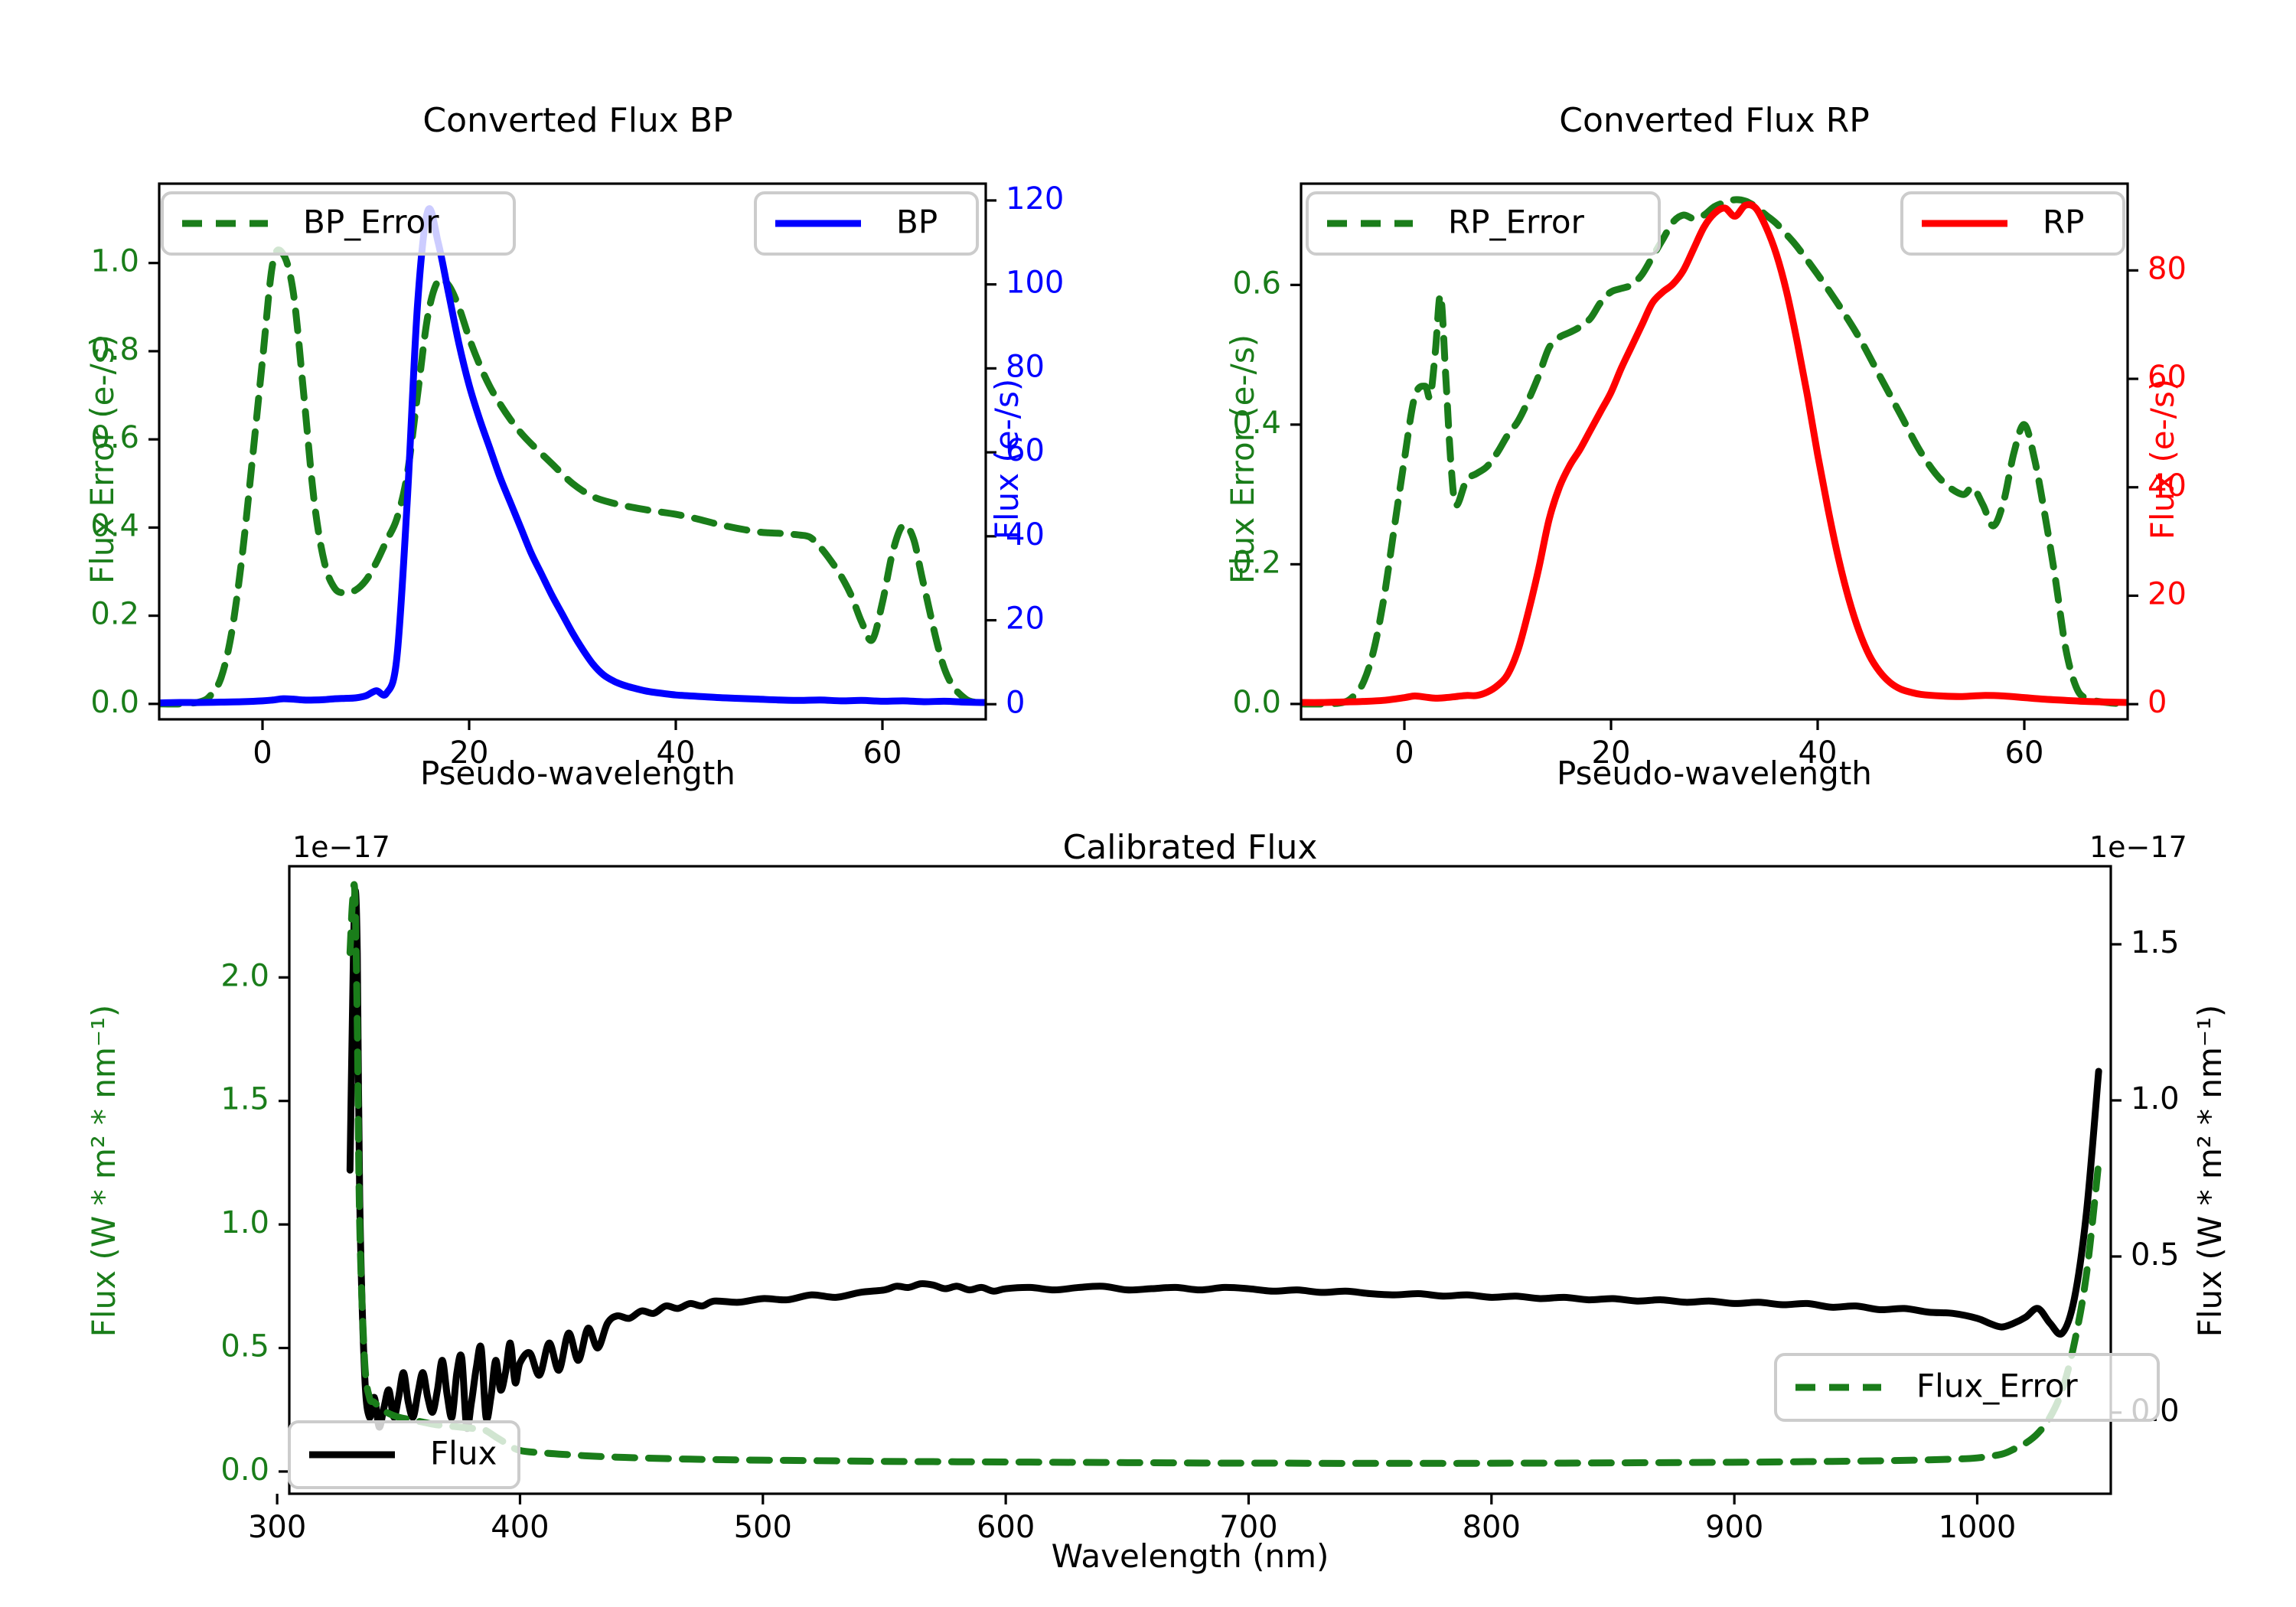  I want to click on cal-ylabel-left: Flux (W * m² * nm⁻¹), so click(103, 1171).